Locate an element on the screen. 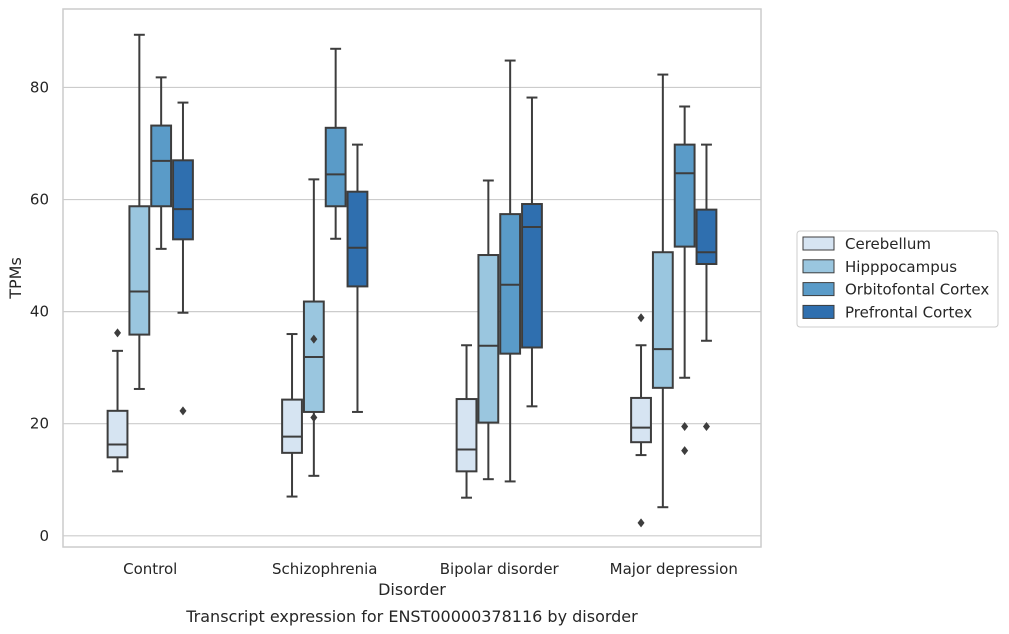 This screenshot has width=1009, height=634. y-tick-label: 60 is located at coordinates (39, 200).